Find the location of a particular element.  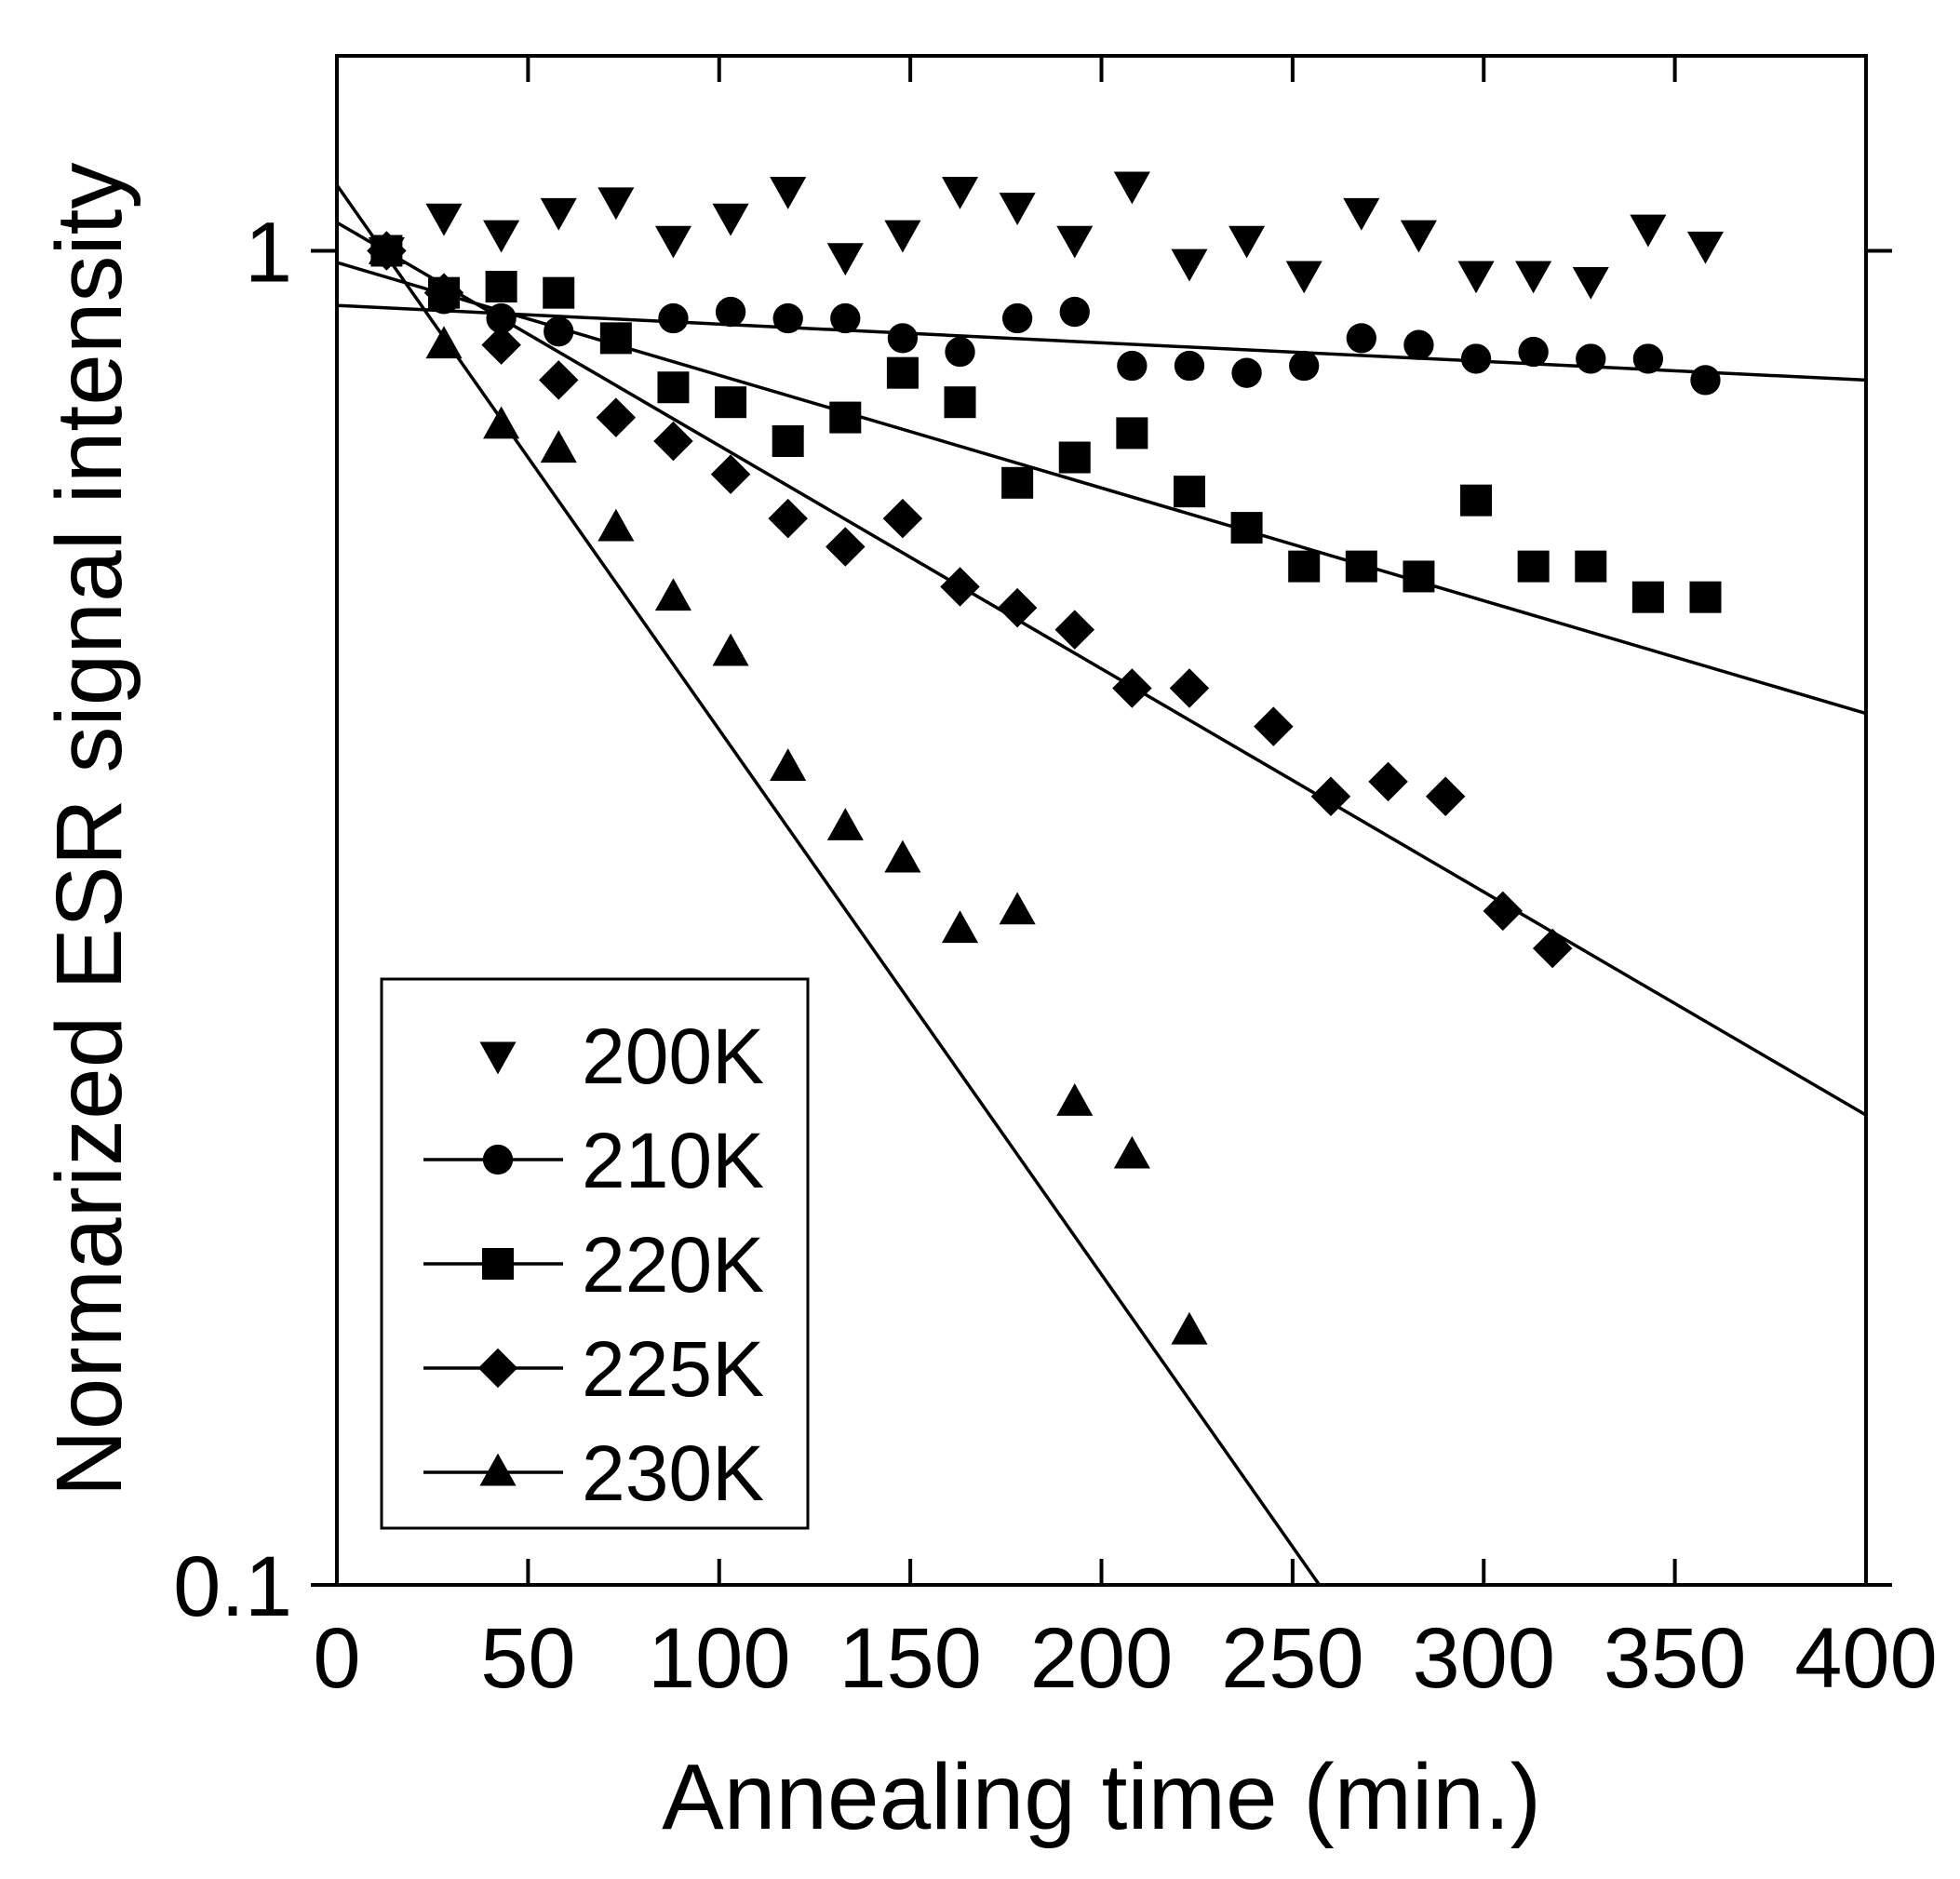

legend-label-230K: 230K is located at coordinates (673, 1473).